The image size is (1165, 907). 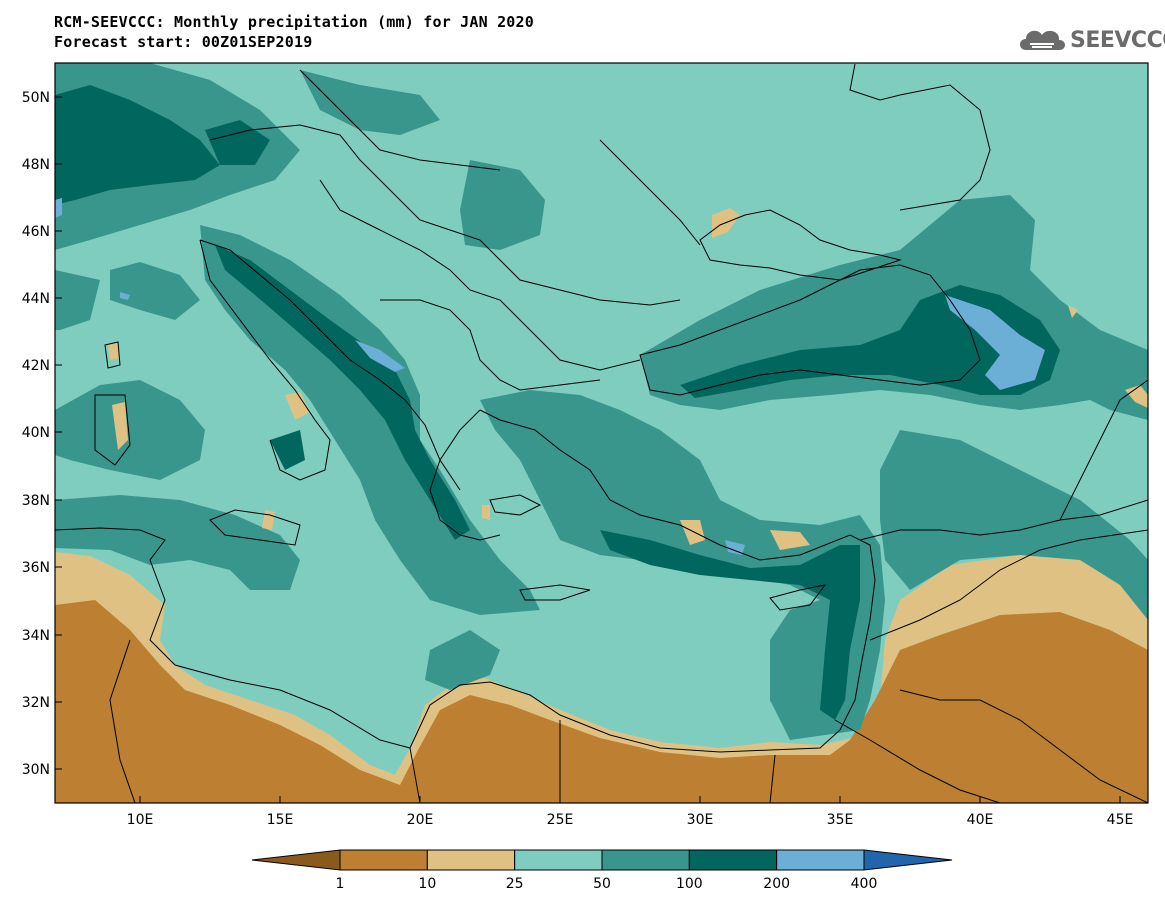 I want to click on lon-label: 40E, so click(x=980, y=820).